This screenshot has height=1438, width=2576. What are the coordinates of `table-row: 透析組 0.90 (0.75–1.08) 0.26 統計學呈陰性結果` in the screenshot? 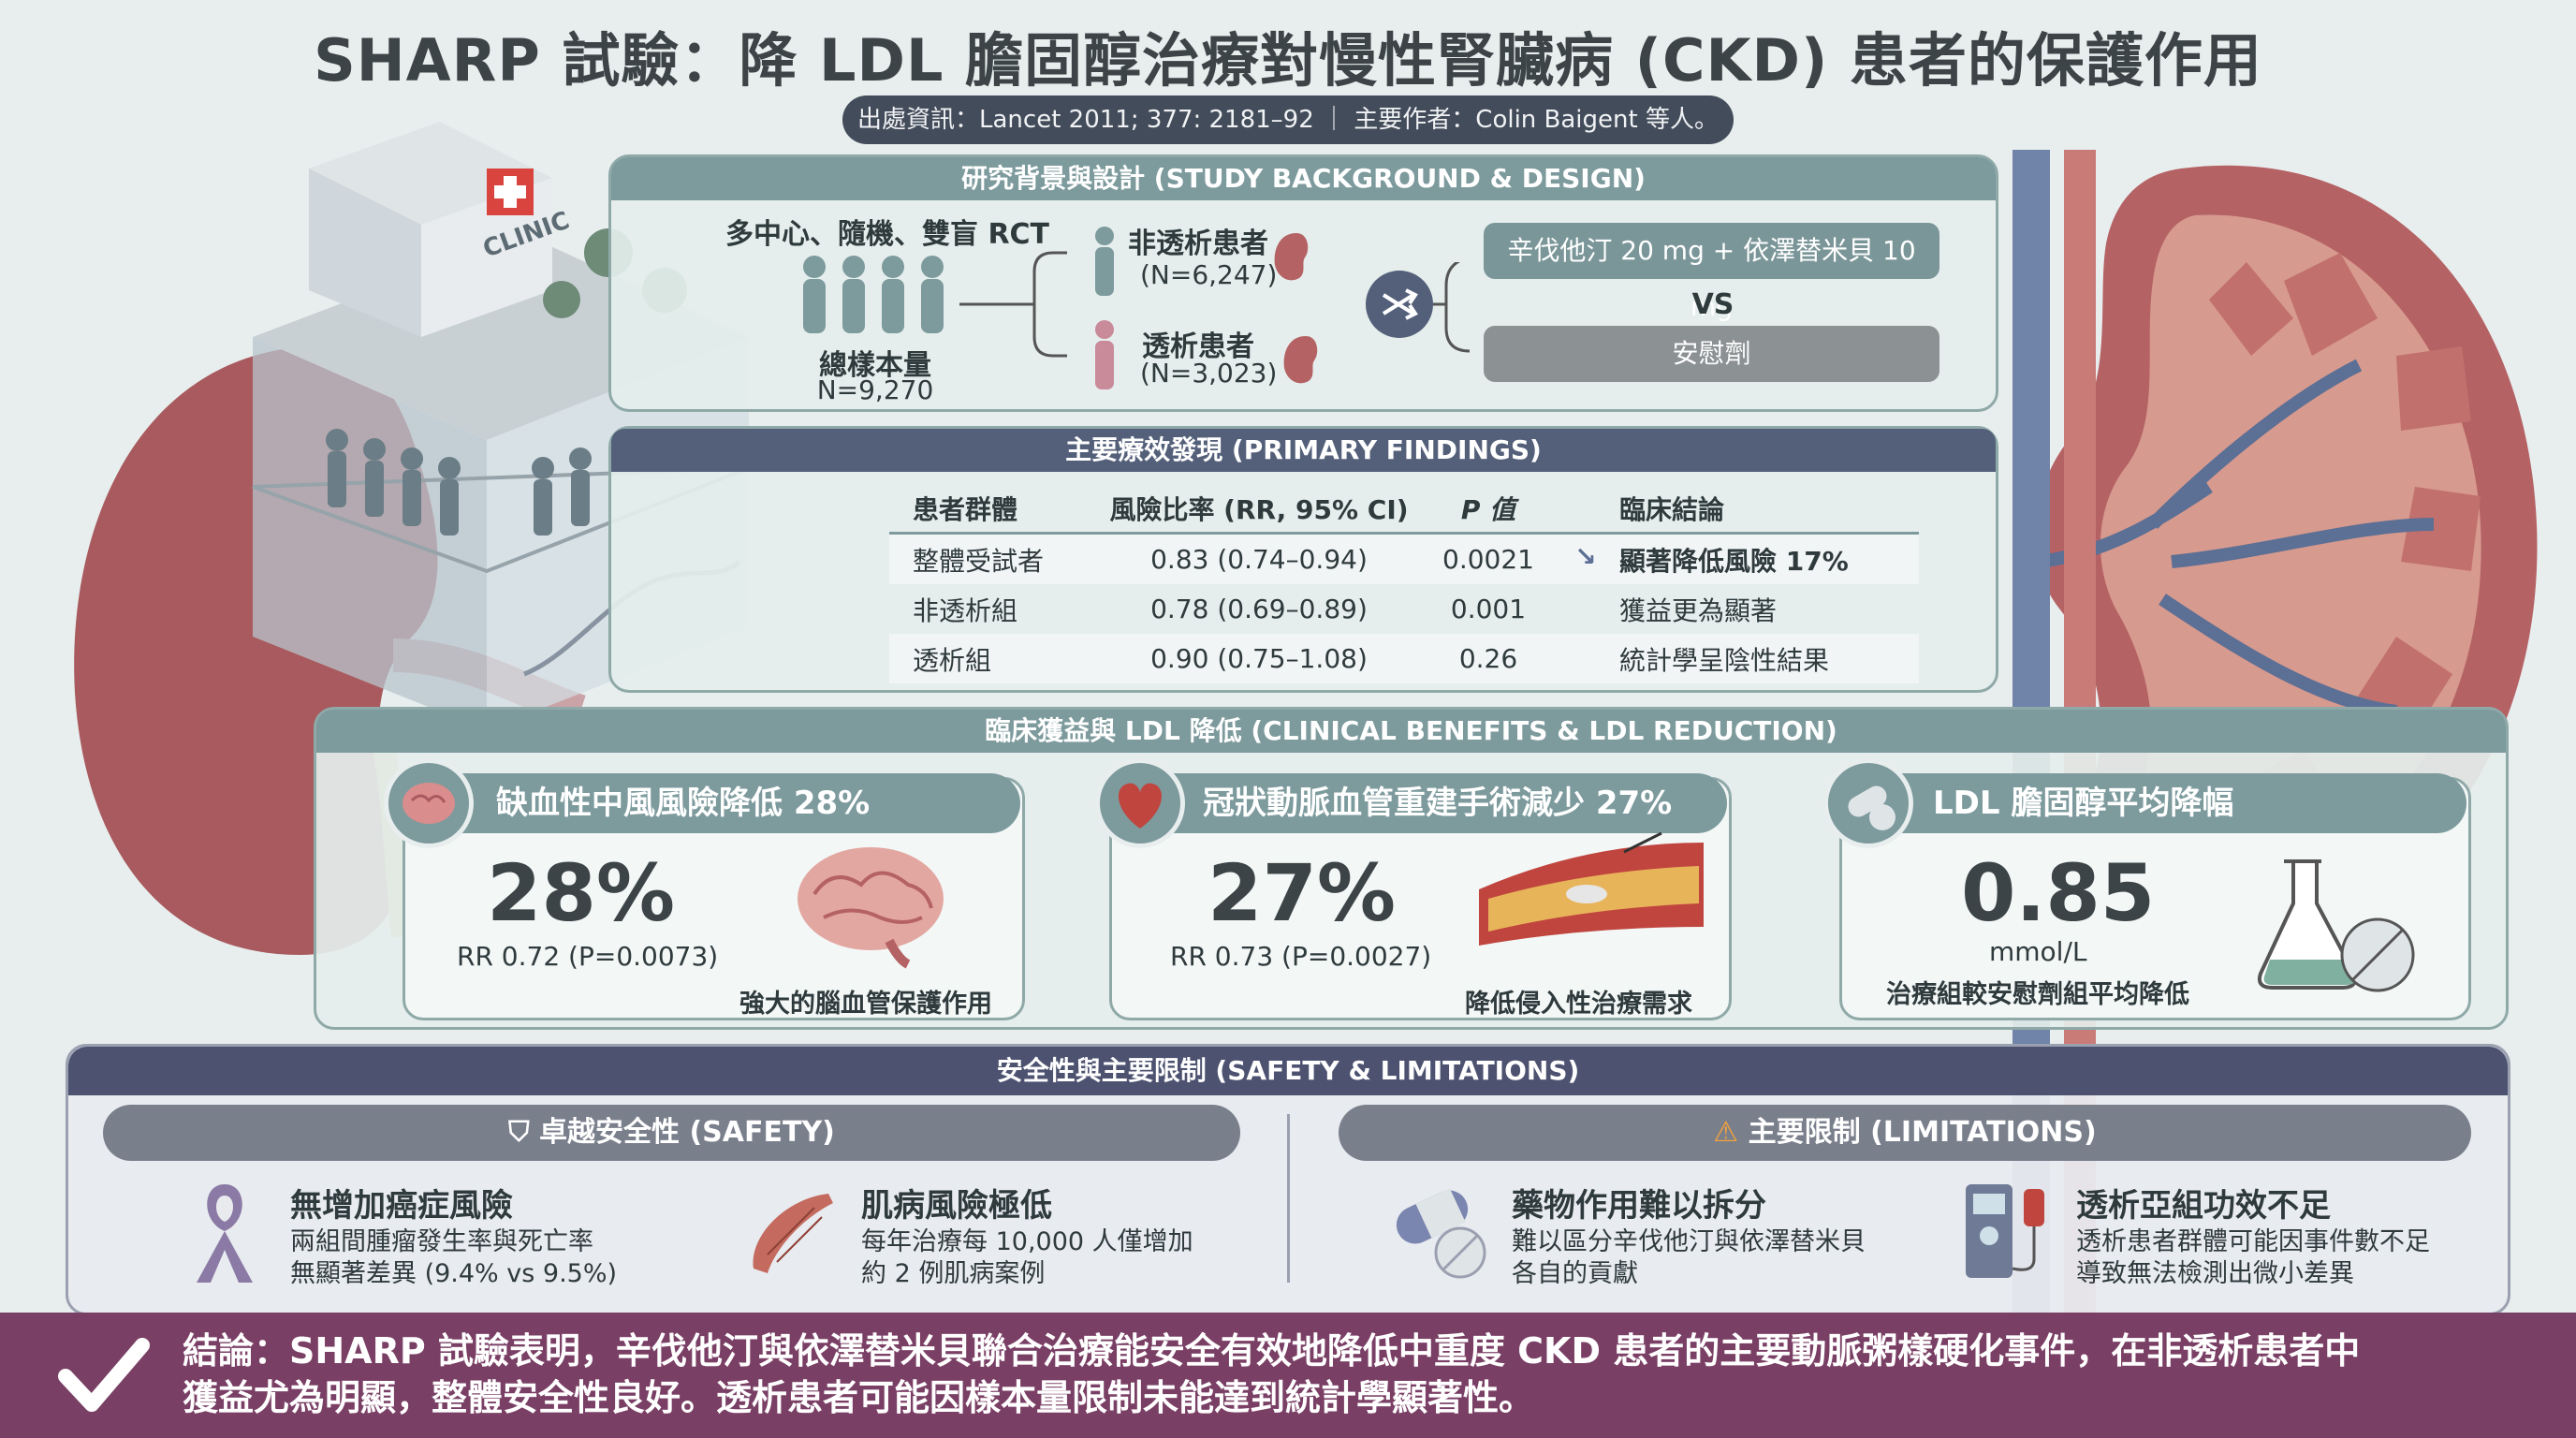 It's located at (1404, 658).